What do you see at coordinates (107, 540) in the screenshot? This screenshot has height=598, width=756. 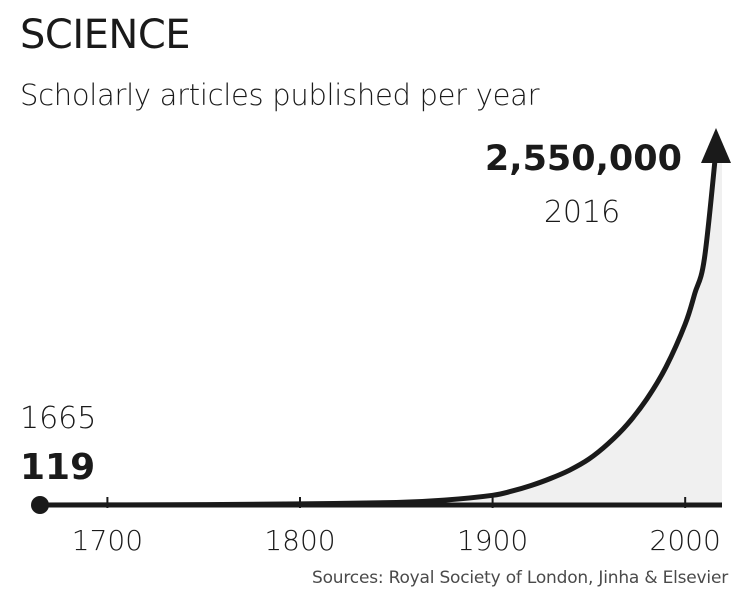 I see `x-tick-label-1700: 1700` at bounding box center [107, 540].